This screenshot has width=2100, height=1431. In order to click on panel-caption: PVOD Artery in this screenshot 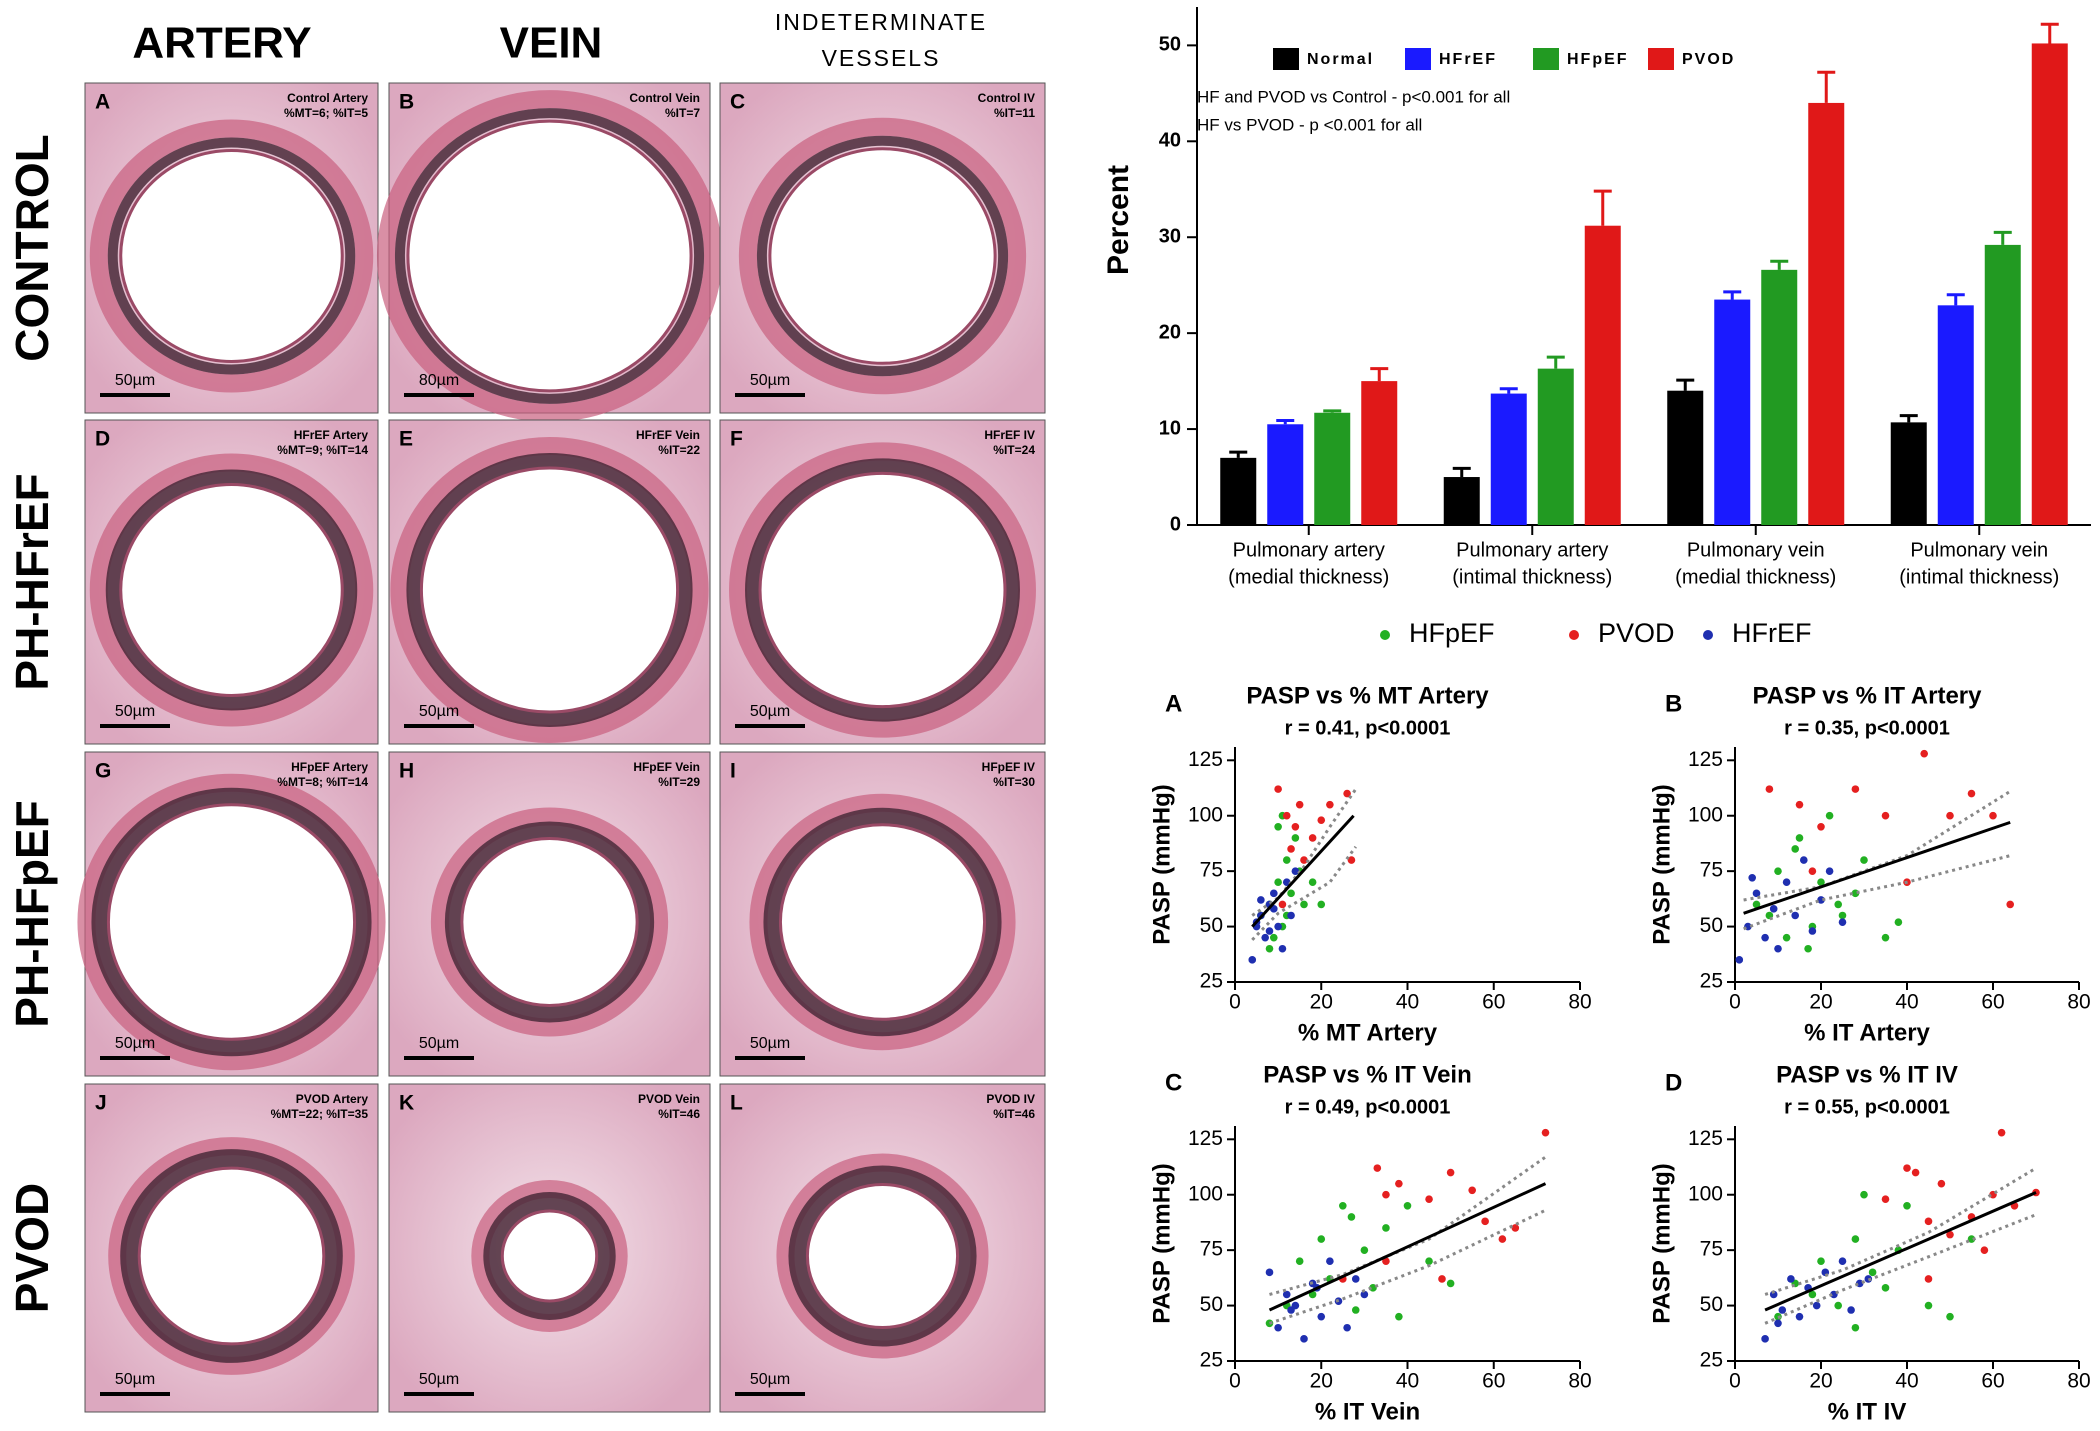, I will do `click(332, 1099)`.